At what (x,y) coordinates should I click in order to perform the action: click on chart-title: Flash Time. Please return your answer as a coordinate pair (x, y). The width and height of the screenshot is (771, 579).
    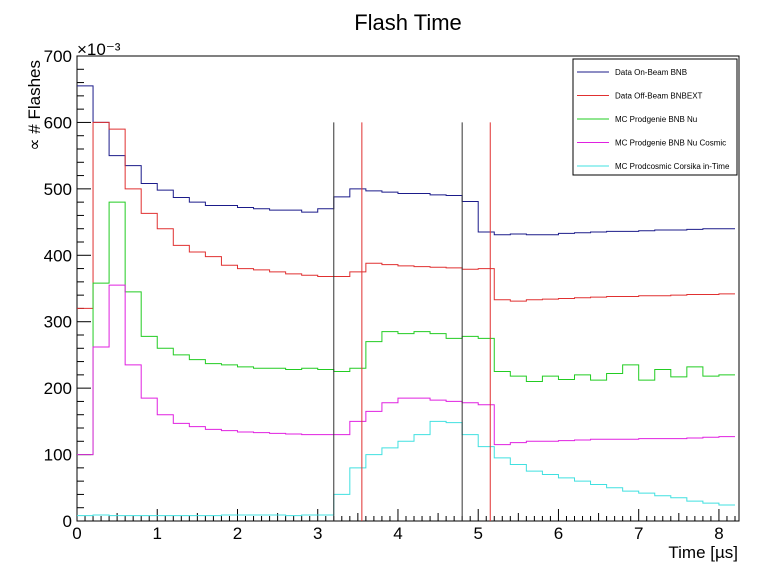
    Looking at the image, I should click on (408, 22).